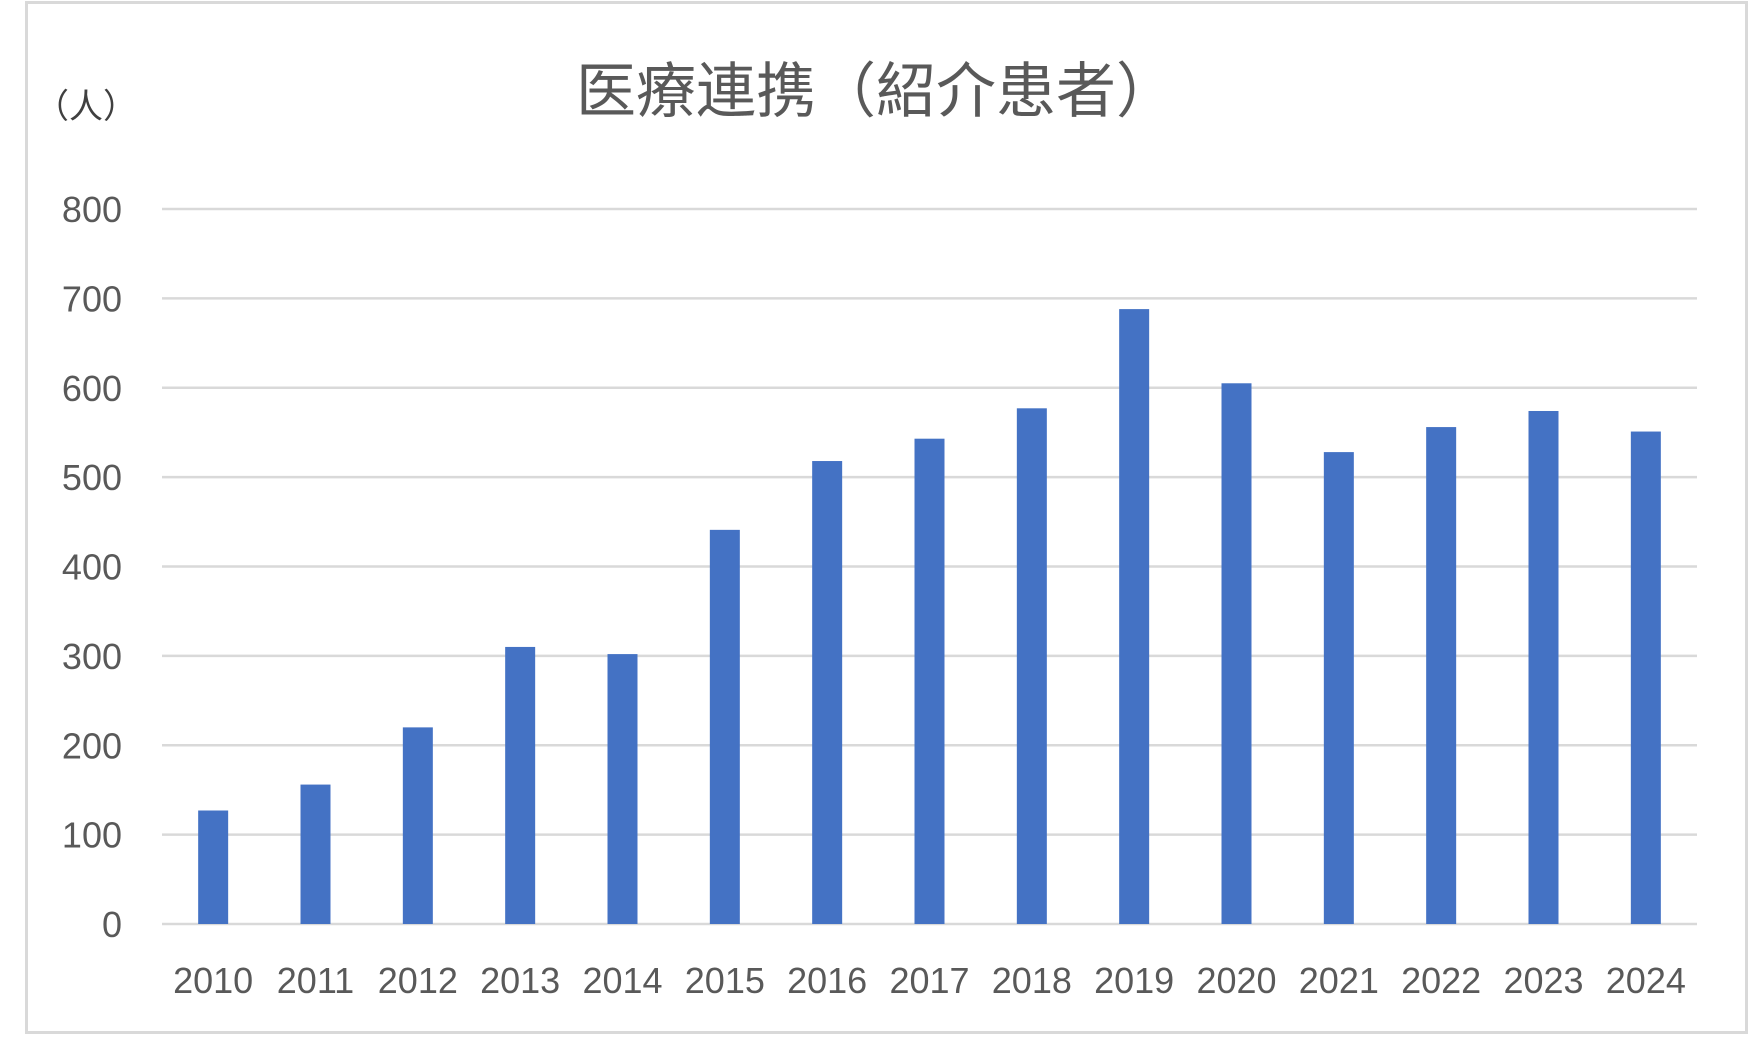 Image resolution: width=1752 pixels, height=1038 pixels. I want to click on x-tick-label: 2023, so click(1543, 980).